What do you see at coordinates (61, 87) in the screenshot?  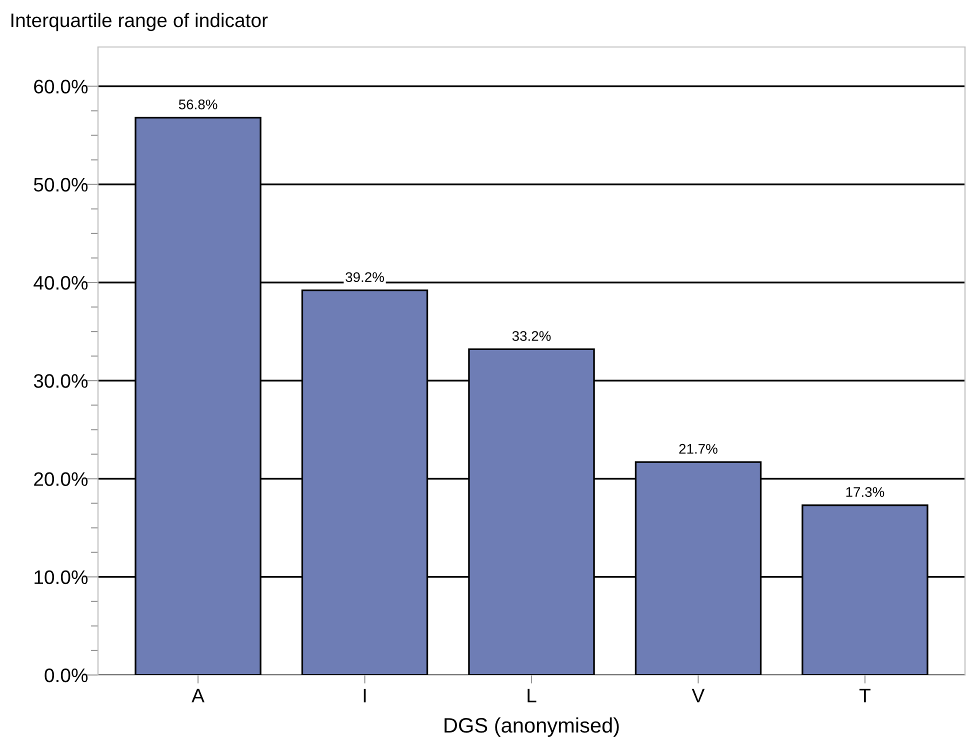 I see `y-tick-label: 60.0%` at bounding box center [61, 87].